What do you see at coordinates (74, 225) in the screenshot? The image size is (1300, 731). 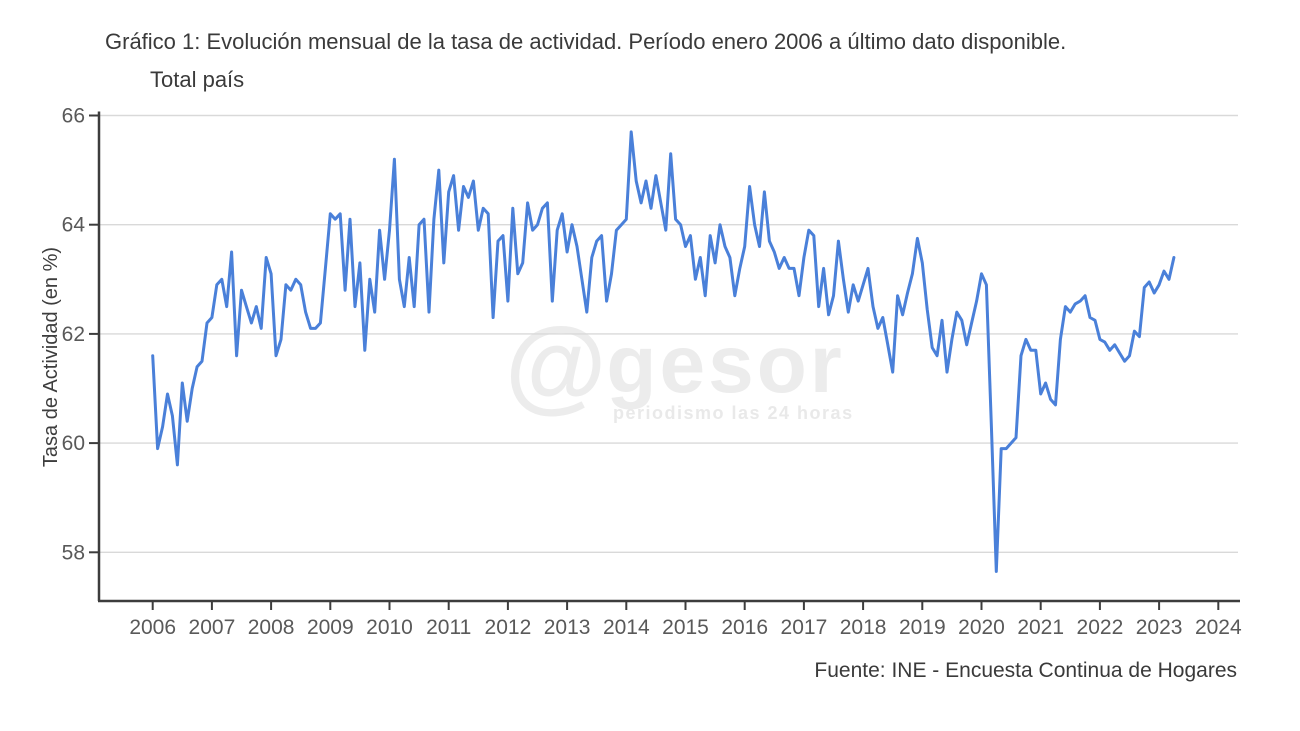 I see `y-tick-label: 64` at bounding box center [74, 225].